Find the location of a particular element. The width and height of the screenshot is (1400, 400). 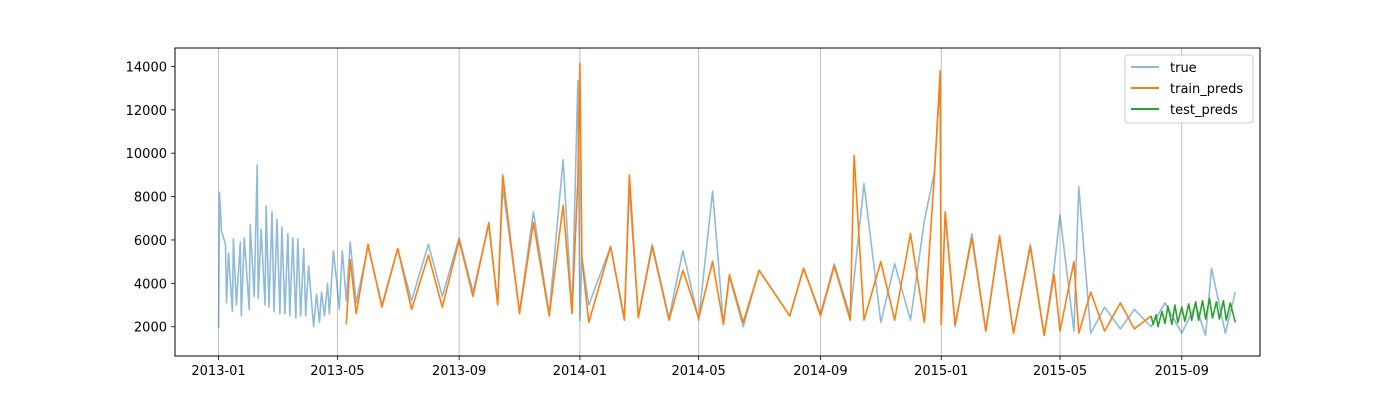

y-tick-label: 8000 is located at coordinates (150, 198).